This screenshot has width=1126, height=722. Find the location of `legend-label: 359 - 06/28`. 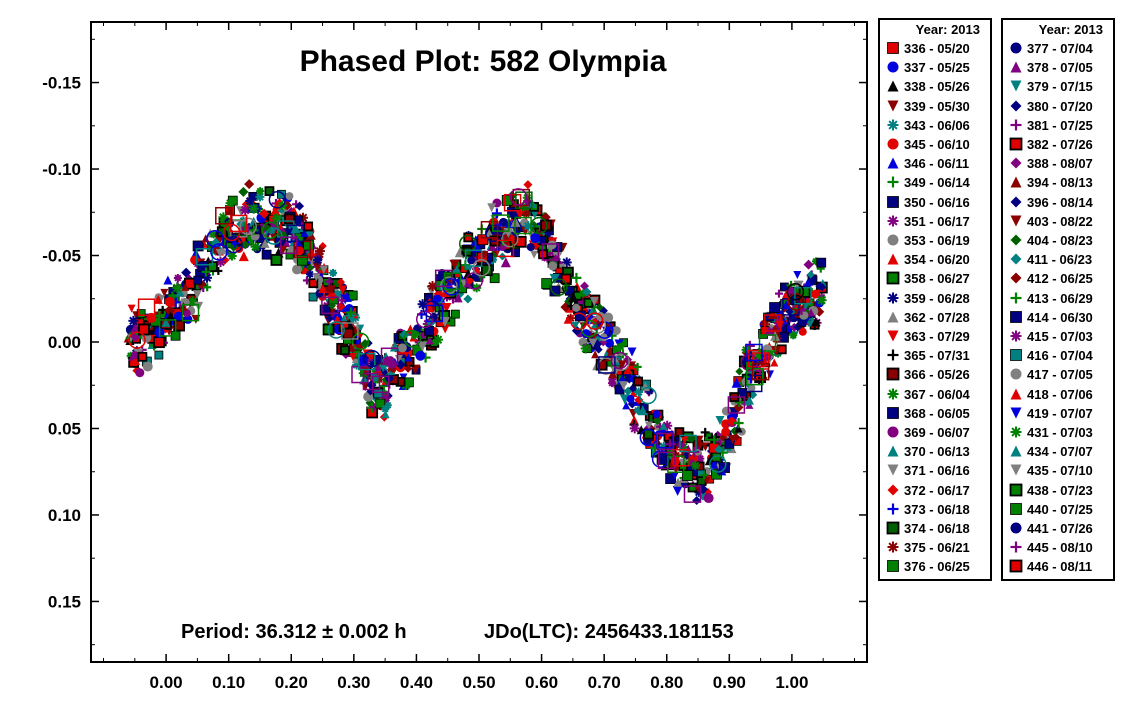

legend-label: 359 - 06/28 is located at coordinates (937, 298).